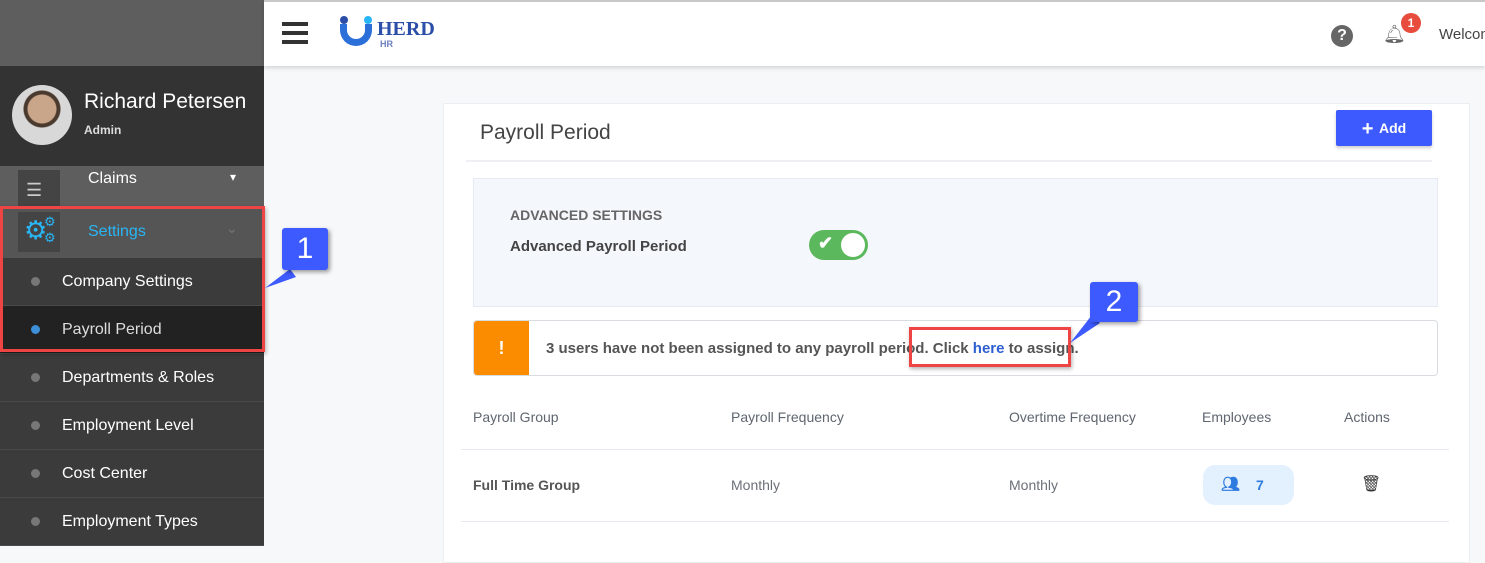  Describe the element at coordinates (545, 132) in the screenshot. I see `page-title: Payroll Period` at that location.